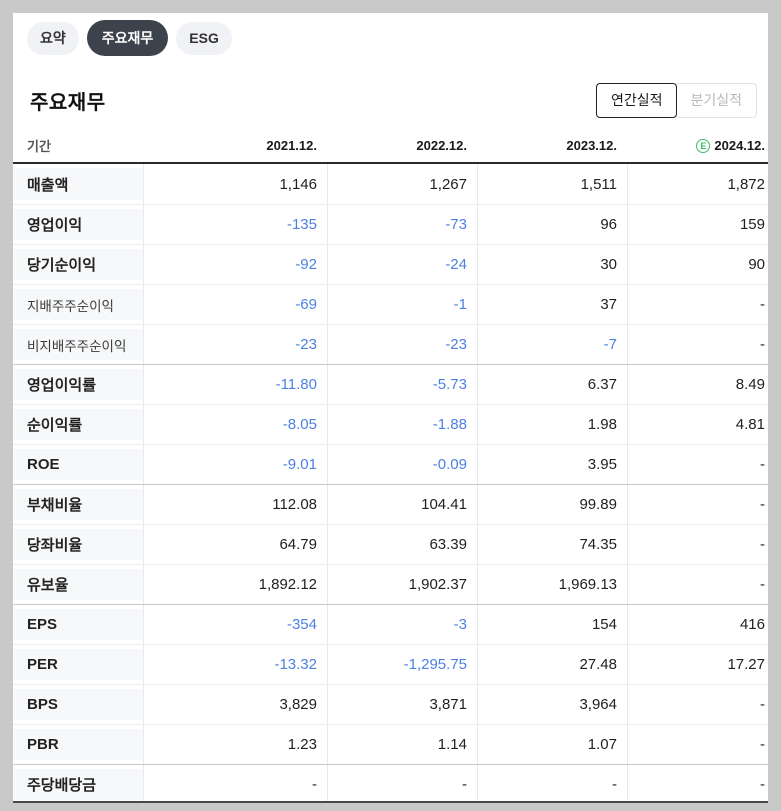 This screenshot has height=811, width=781. Describe the element at coordinates (235, 384) in the screenshot. I see `cell-value: -11.80` at that location.